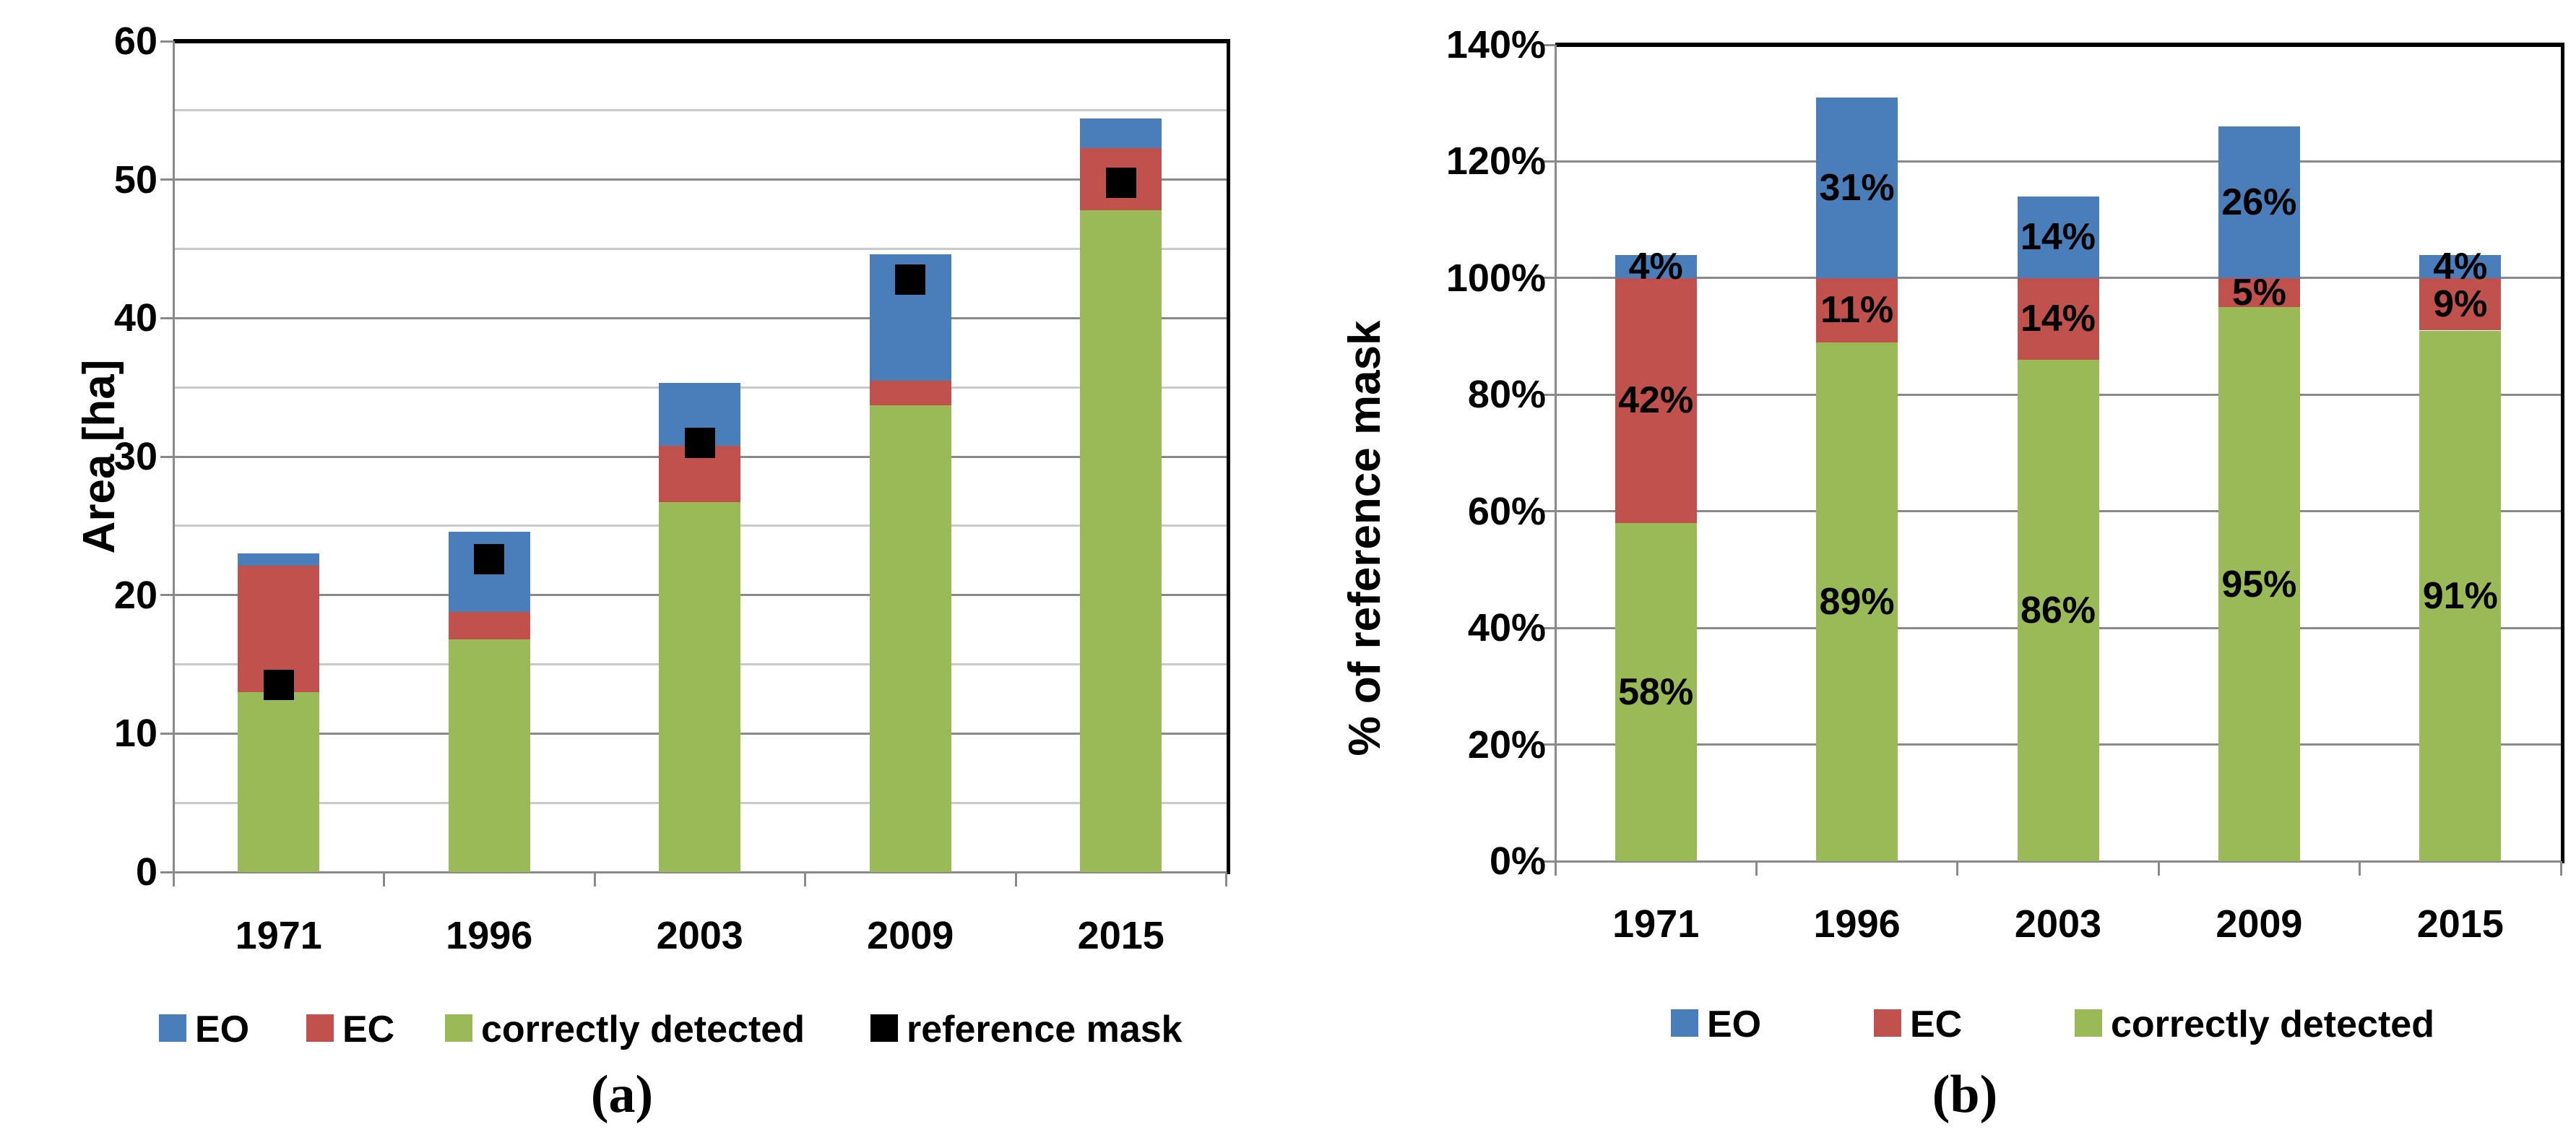 This screenshot has height=1148, width=2576. What do you see at coordinates (1495, 161) in the screenshot?
I see `y-tick-label: 120%` at bounding box center [1495, 161].